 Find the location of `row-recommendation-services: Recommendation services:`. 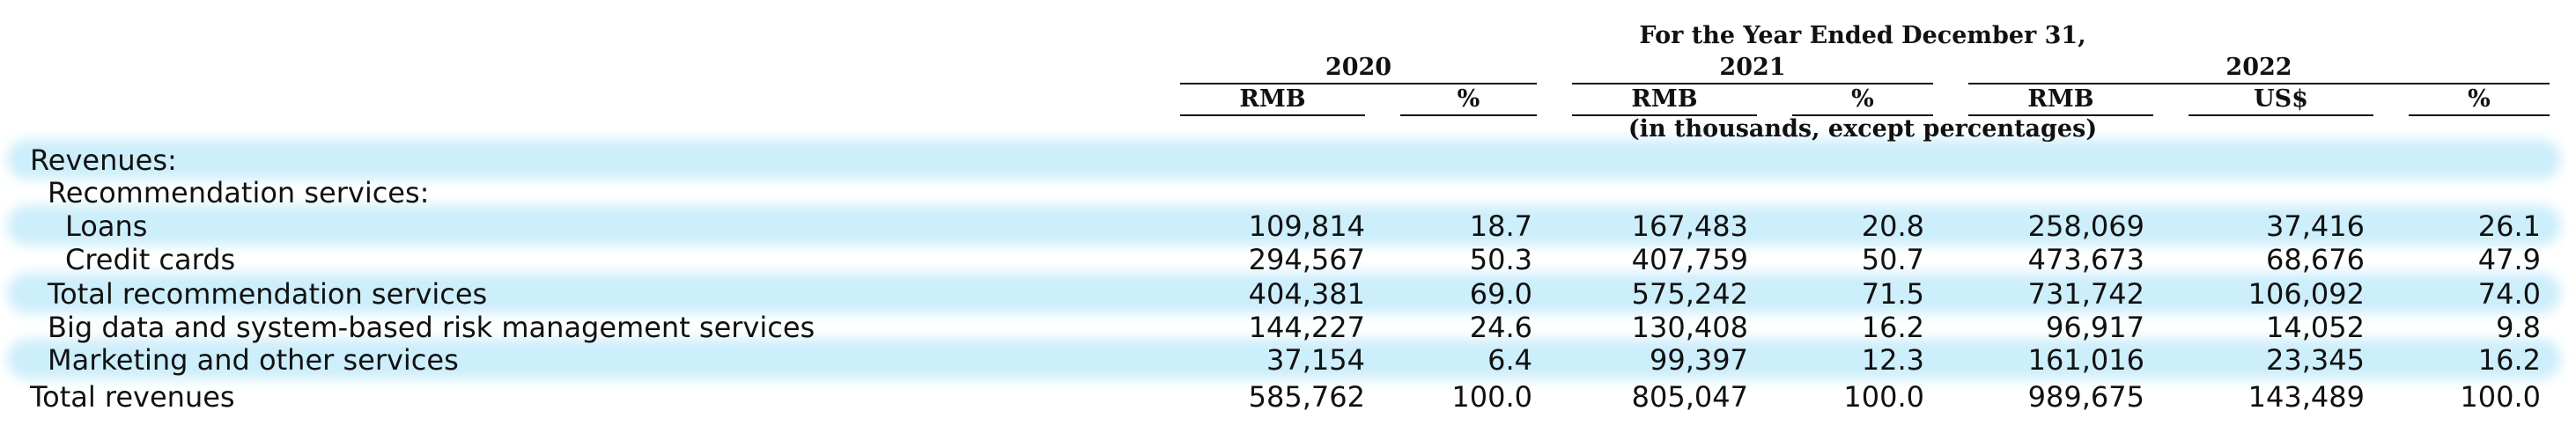

row-recommendation-services: Recommendation services: is located at coordinates (1288, 192).